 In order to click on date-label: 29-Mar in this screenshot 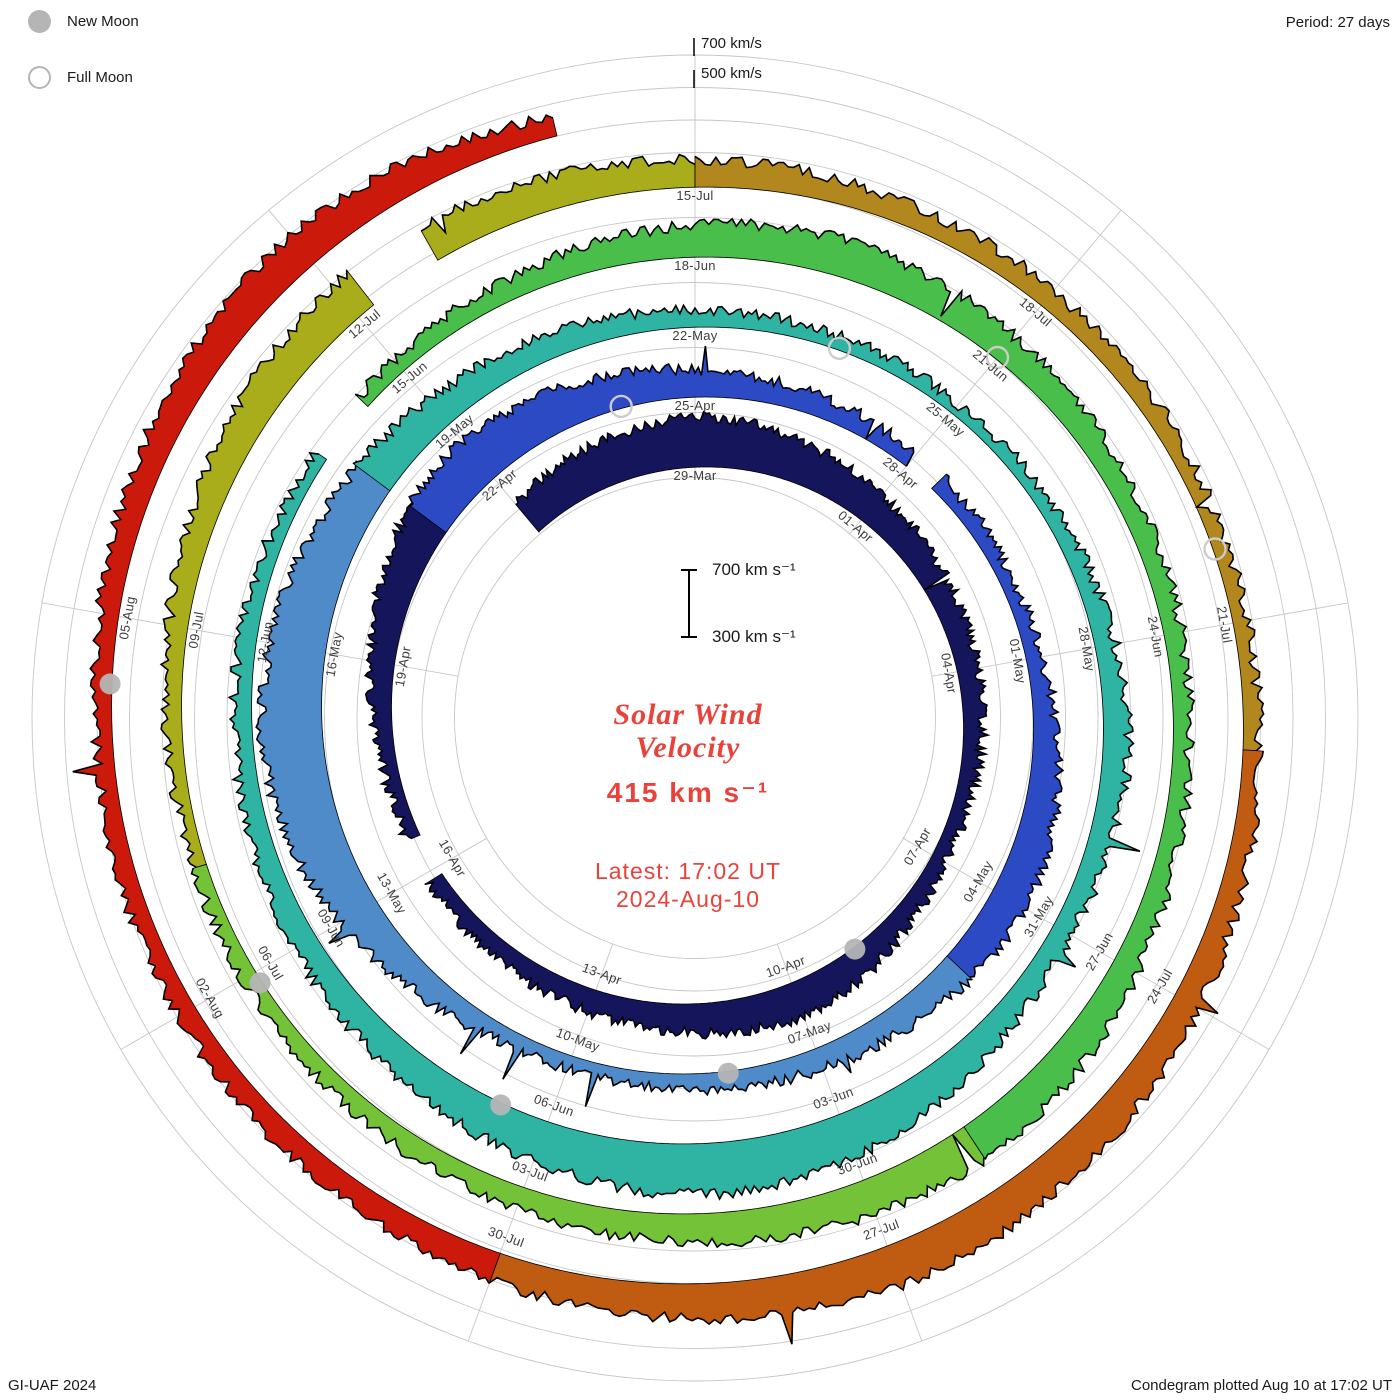, I will do `click(695, 475)`.